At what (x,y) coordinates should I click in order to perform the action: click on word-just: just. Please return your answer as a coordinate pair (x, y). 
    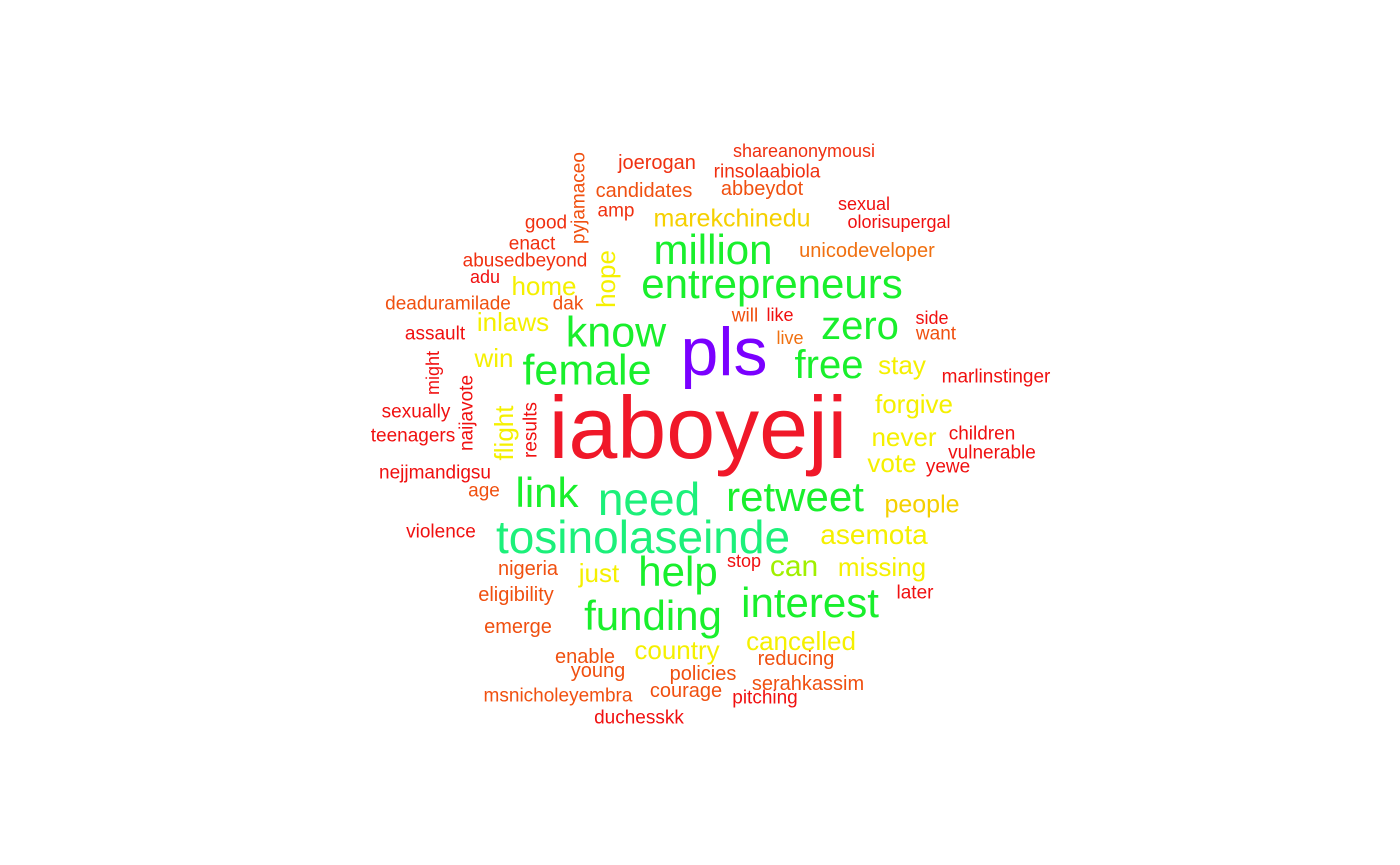
    Looking at the image, I should click on (599, 573).